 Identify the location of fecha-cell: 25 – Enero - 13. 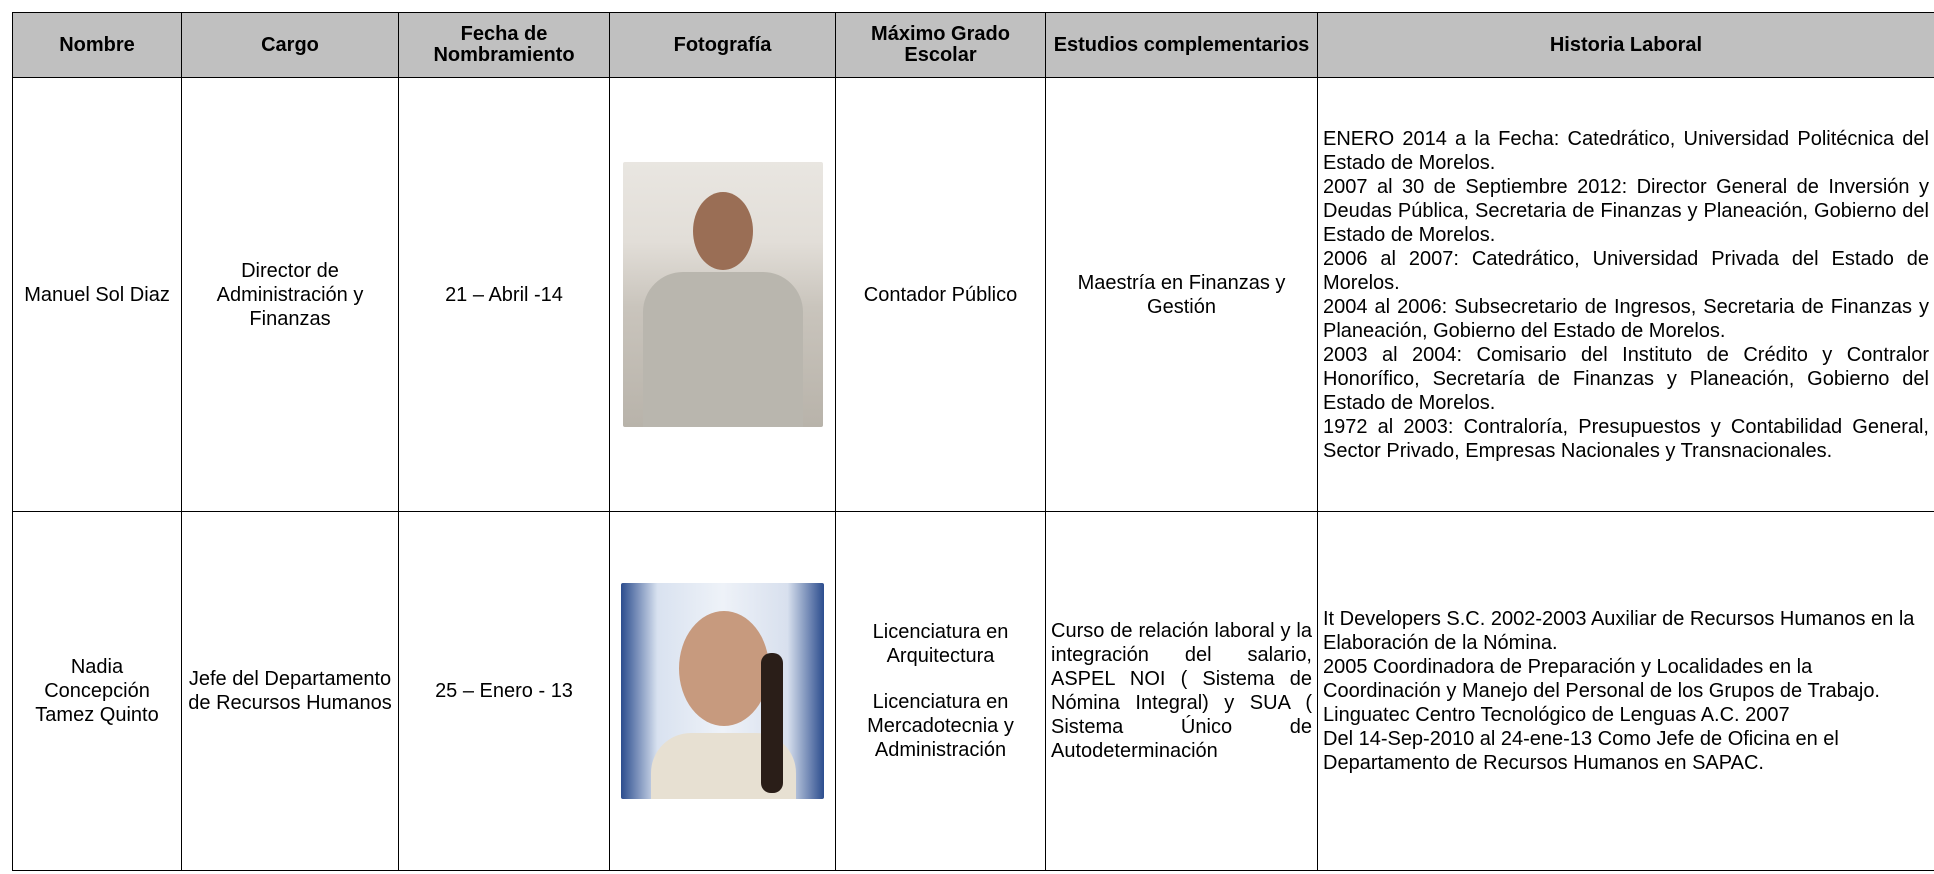
(504, 691).